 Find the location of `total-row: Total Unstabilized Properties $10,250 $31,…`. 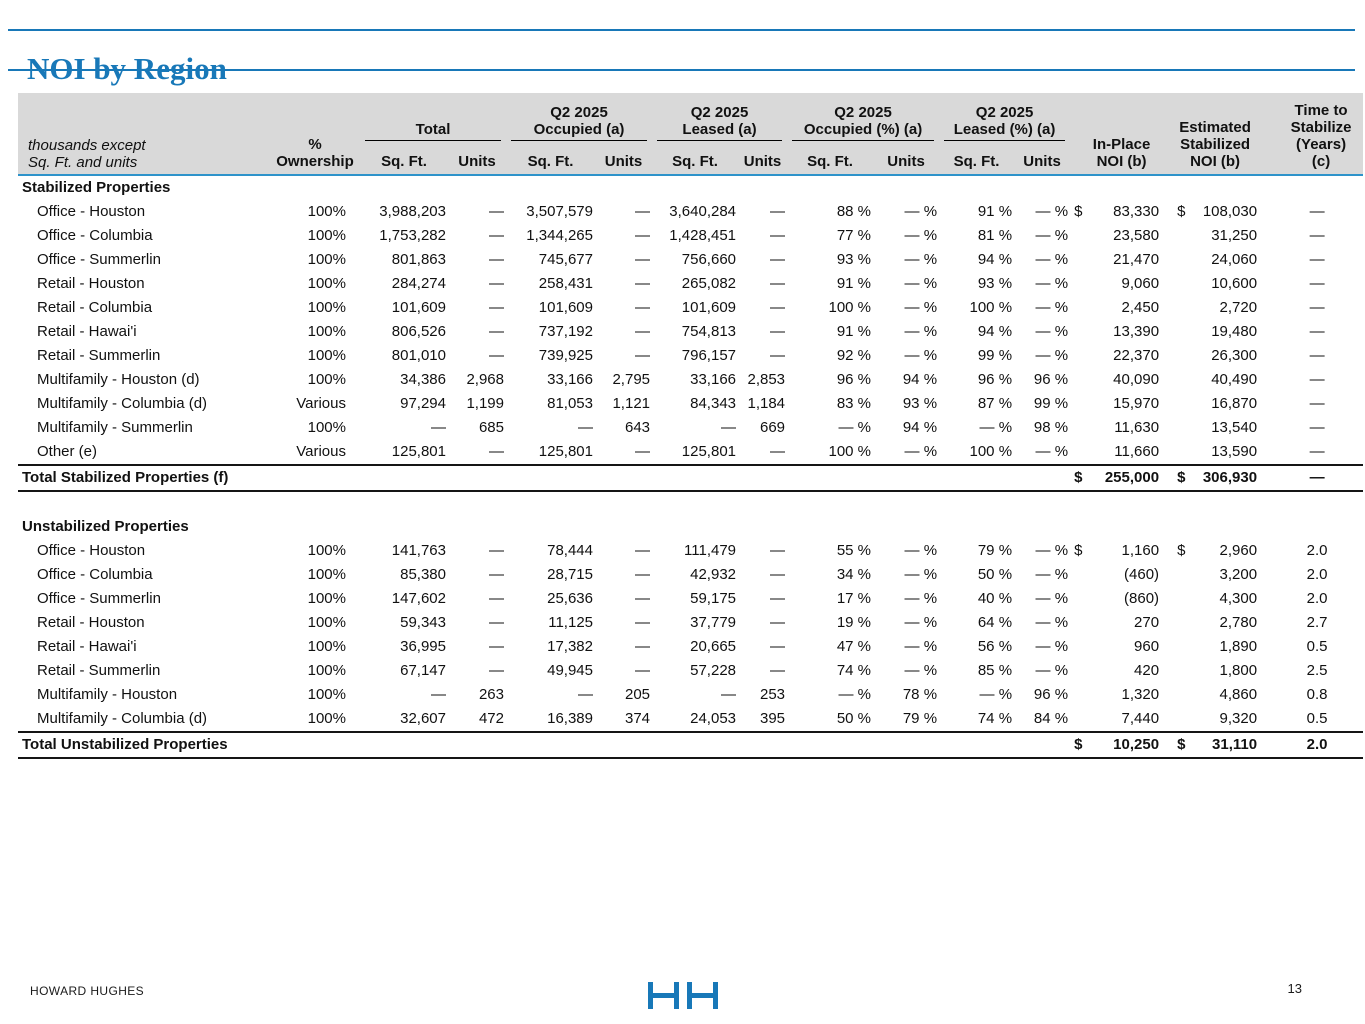

total-row: Total Unstabilized Properties $10,250 $31,… is located at coordinates (691, 745).